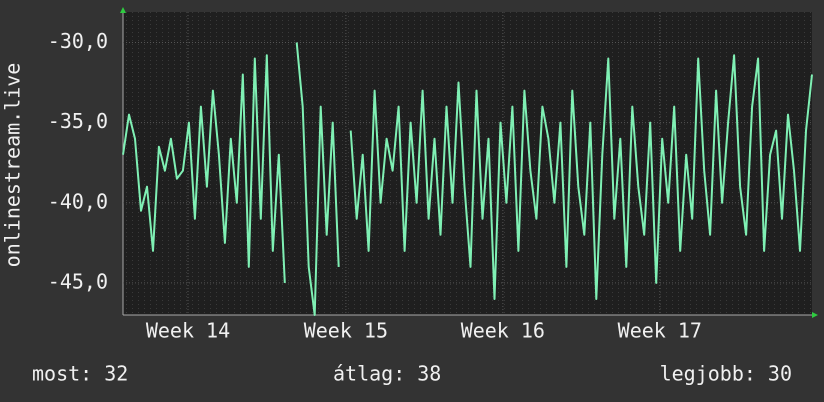 This screenshot has height=402, width=824. I want to click on y-tick-label: -45,0, so click(78, 281).